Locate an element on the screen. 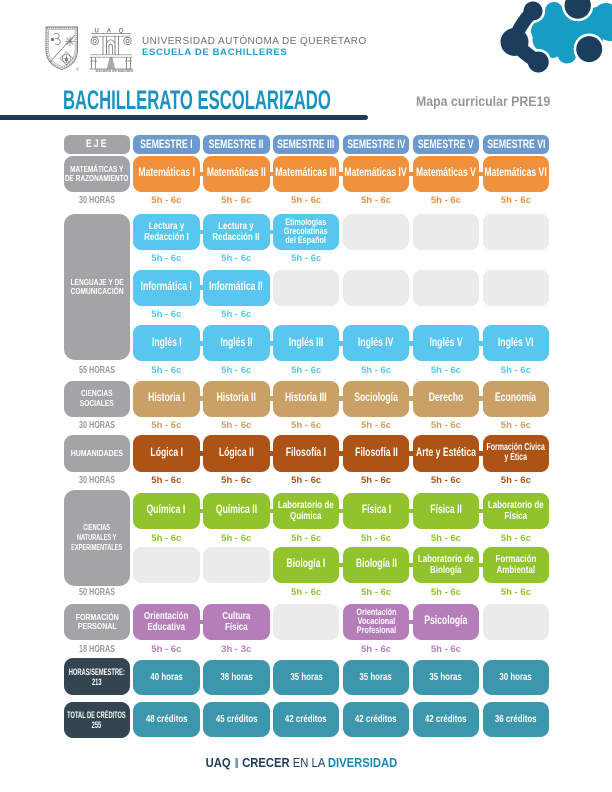 The width and height of the screenshot is (612, 792). svg-text: Escuela de Bachilleres is located at coordinates (115, 70).